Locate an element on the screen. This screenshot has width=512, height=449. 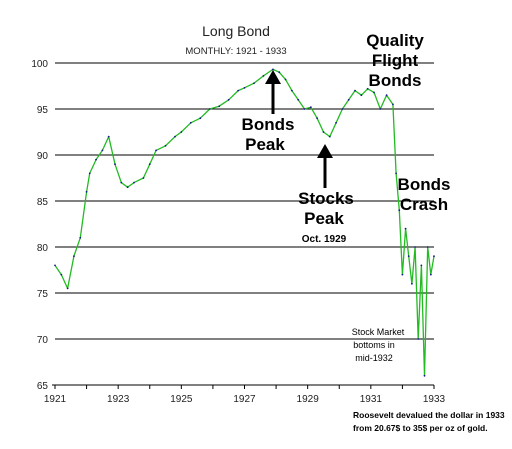
y-tick-label: 70 is located at coordinates (43, 340).